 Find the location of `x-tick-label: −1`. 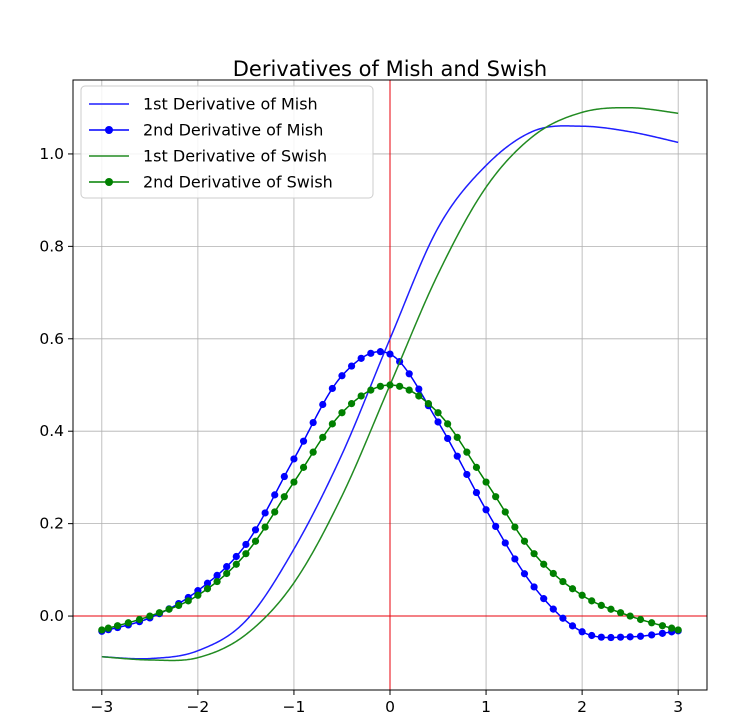

x-tick-label: −1 is located at coordinates (294, 707).